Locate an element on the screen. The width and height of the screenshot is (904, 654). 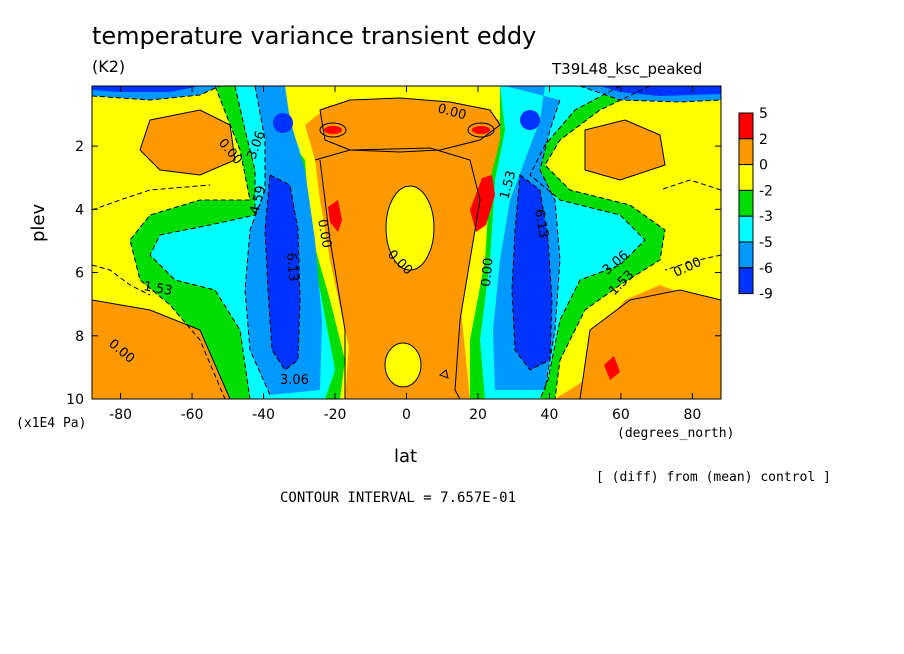
y-axis-units: (x1E4 Pa) is located at coordinates (51, 423).